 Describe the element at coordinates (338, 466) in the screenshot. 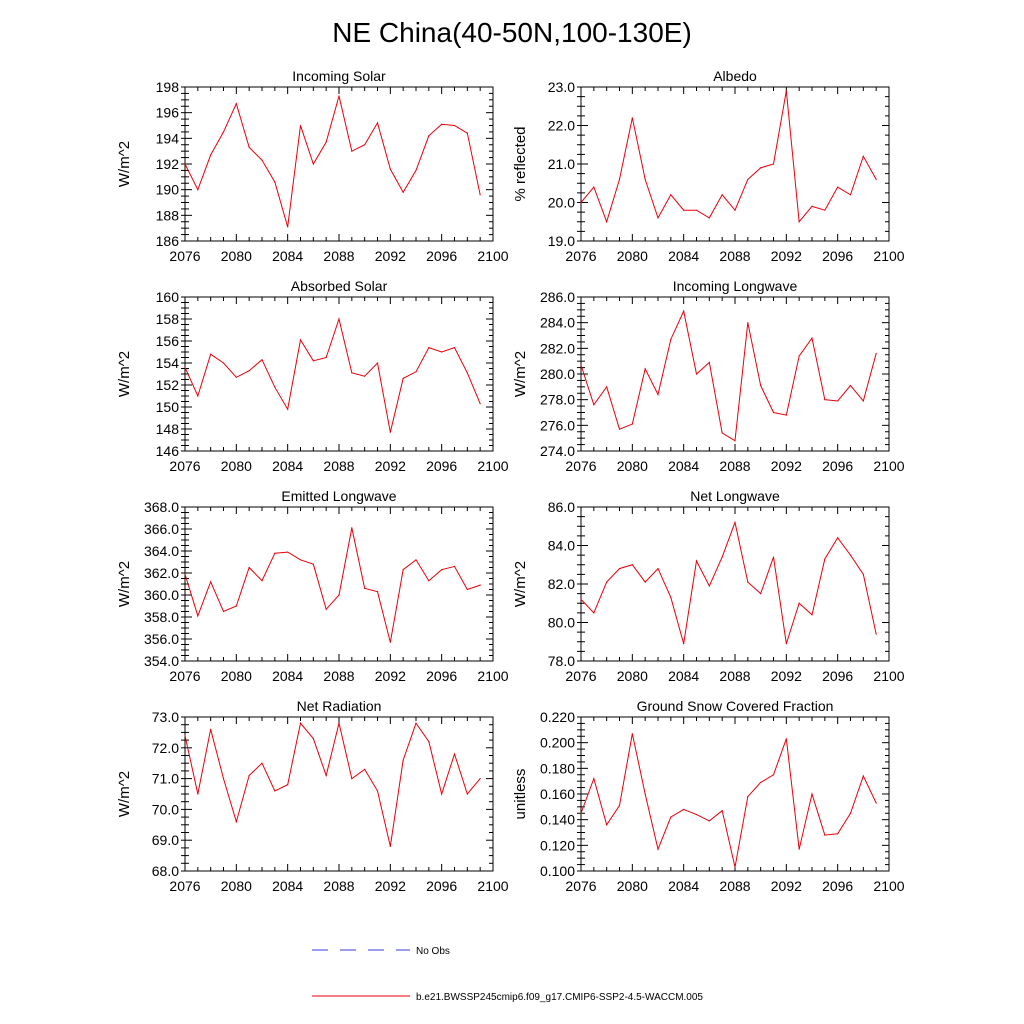

I see `x-tick-label: 2088` at that location.